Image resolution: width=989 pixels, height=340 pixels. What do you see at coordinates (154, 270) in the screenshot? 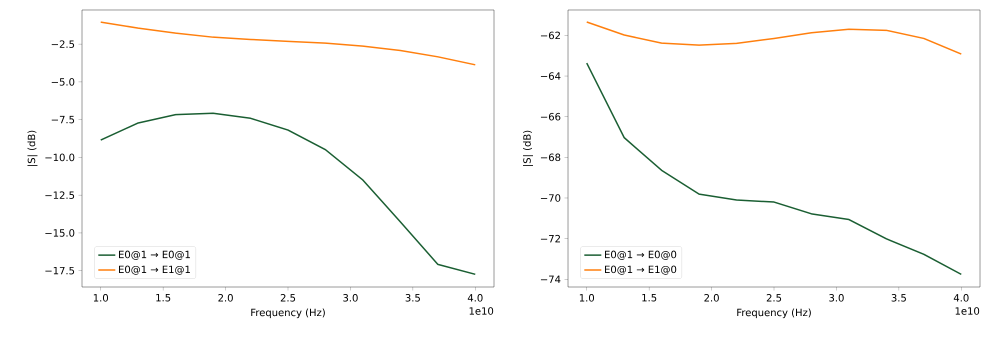
I see `legend-label: E0@1 → E1@1` at bounding box center [154, 270].